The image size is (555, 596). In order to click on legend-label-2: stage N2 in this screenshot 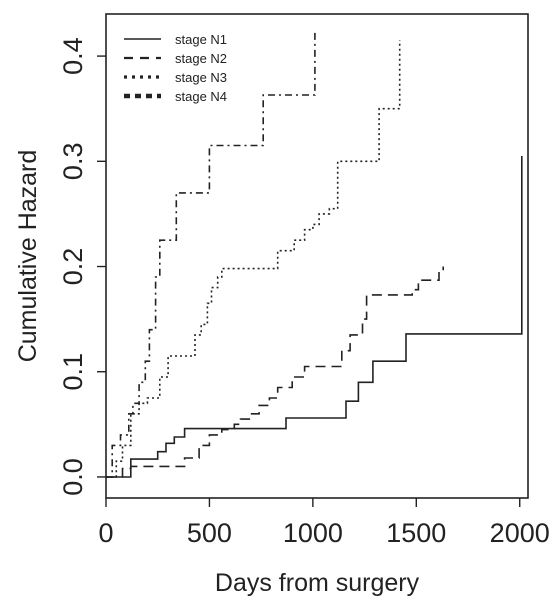, I will do `click(201, 58)`.